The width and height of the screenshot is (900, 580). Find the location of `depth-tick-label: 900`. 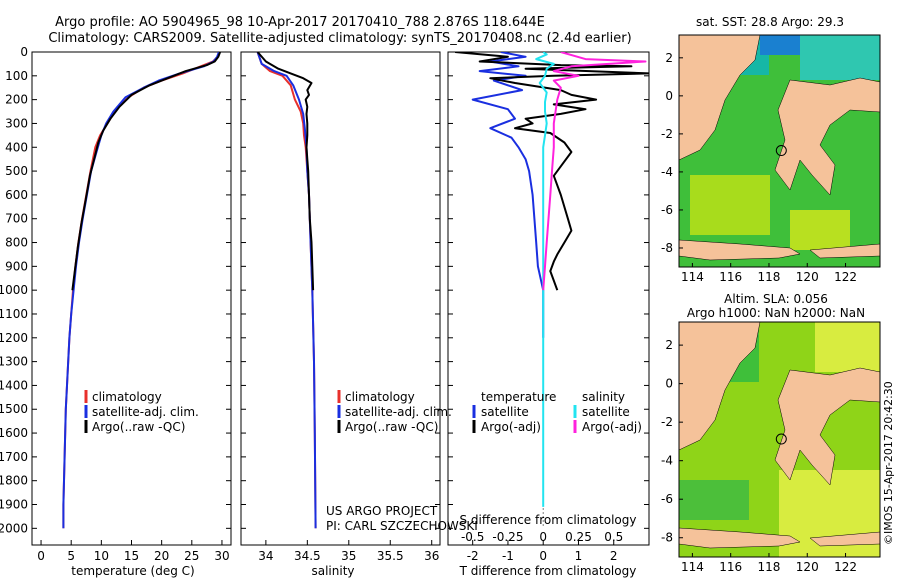

depth-tick-label: 900 is located at coordinates (16, 266).